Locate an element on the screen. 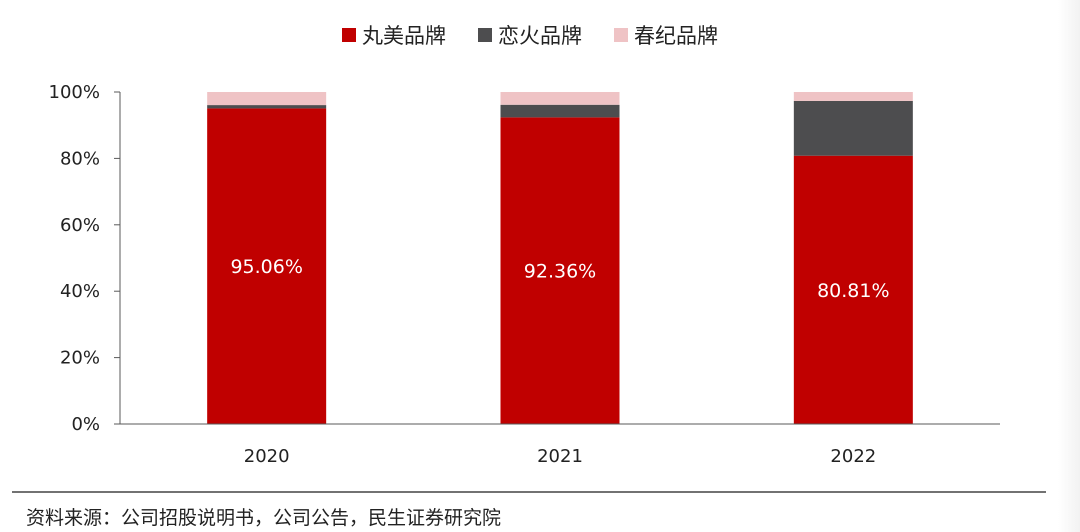  x-tick-label-2021: 2021 is located at coordinates (560, 456).